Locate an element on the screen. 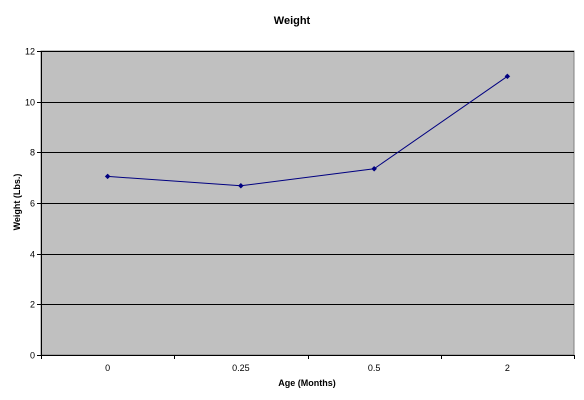  y-tick-label: 12 is located at coordinates (30, 52).